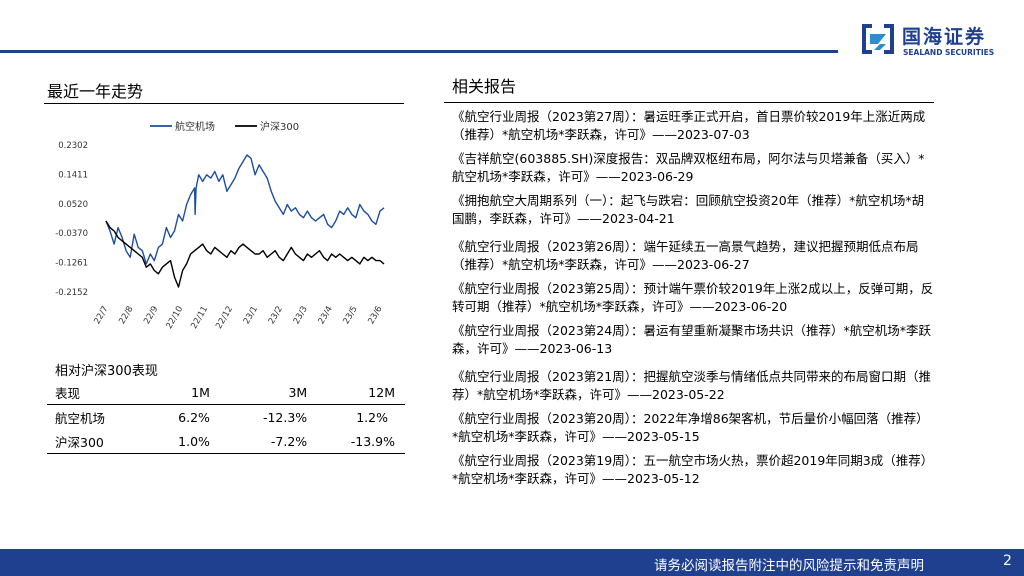  What do you see at coordinates (151, 316) in the screenshot?
I see `x-tick-label: 22/9` at bounding box center [151, 316].